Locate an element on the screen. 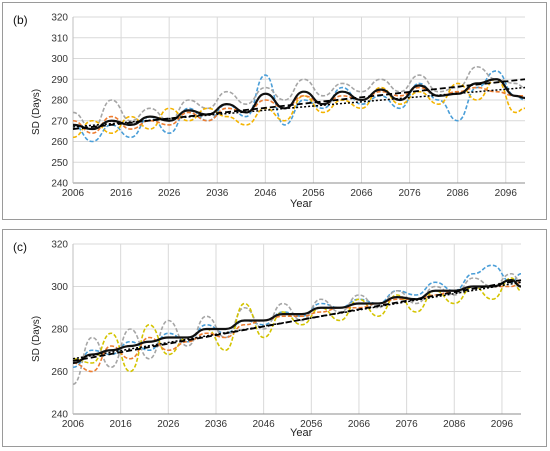 The image size is (550, 451). panel-label: (c) is located at coordinates (20, 247).